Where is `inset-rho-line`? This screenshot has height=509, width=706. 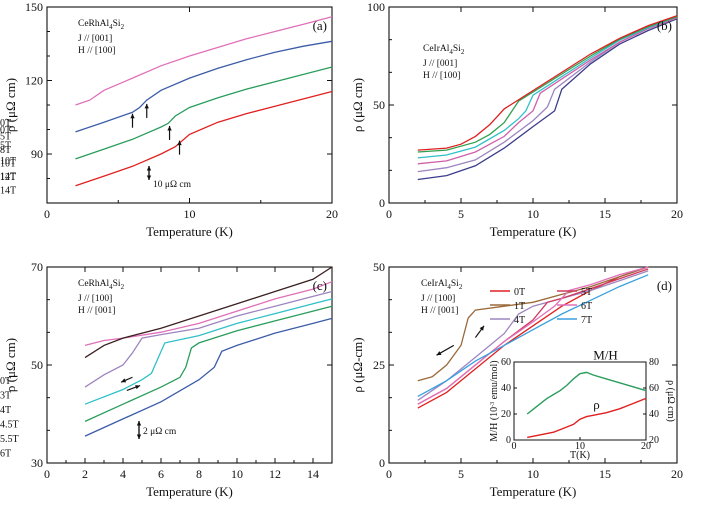 inset-rho-line is located at coordinates (587, 418).